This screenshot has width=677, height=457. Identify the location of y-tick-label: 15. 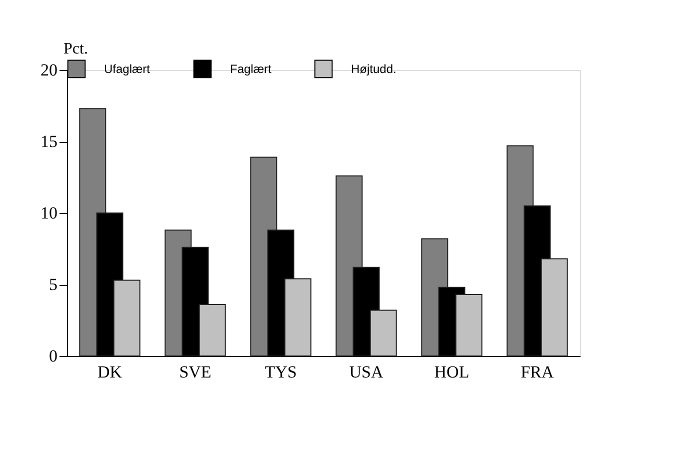
(49, 141).